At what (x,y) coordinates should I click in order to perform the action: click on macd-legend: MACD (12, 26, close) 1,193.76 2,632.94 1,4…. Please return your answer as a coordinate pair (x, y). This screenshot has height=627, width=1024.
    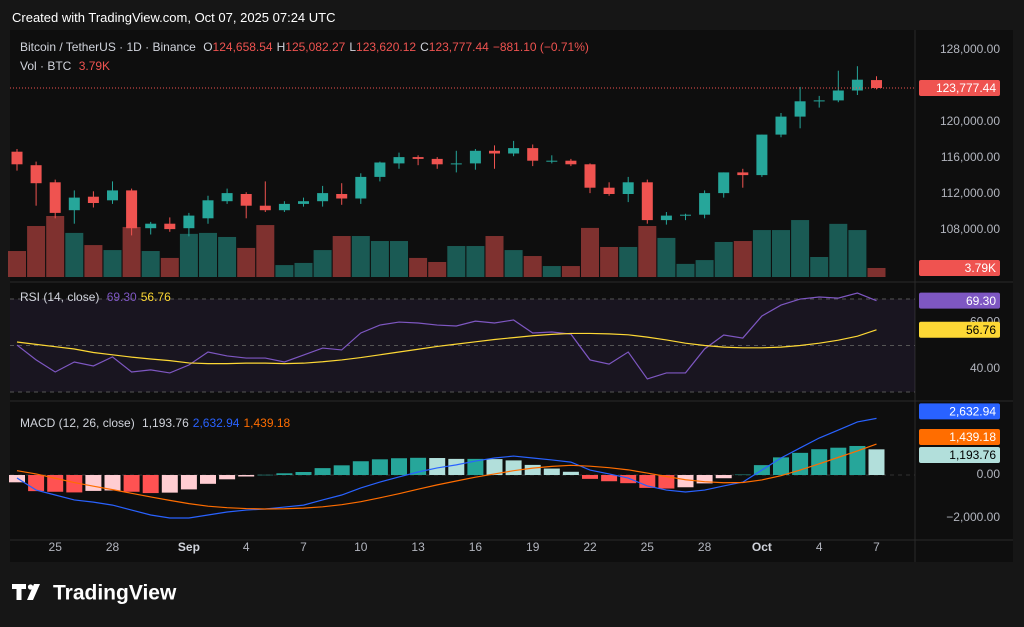
    Looking at the image, I should click on (157, 423).